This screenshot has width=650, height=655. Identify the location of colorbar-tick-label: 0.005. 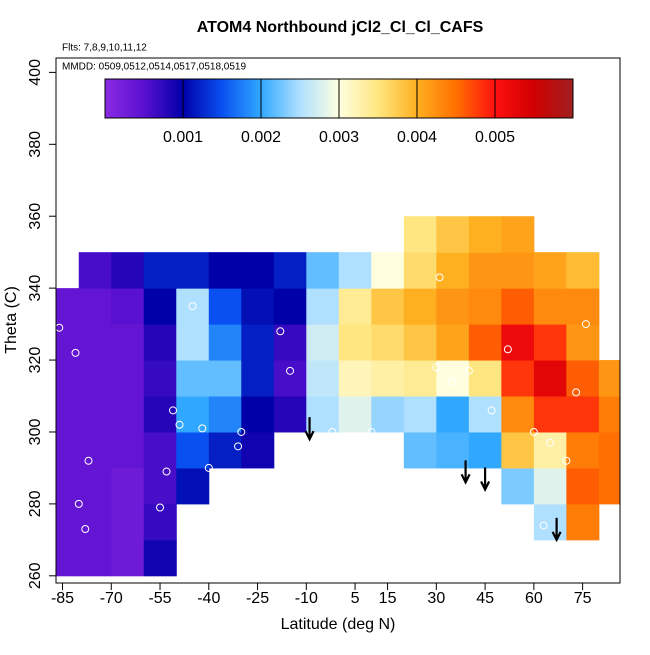
(495, 137).